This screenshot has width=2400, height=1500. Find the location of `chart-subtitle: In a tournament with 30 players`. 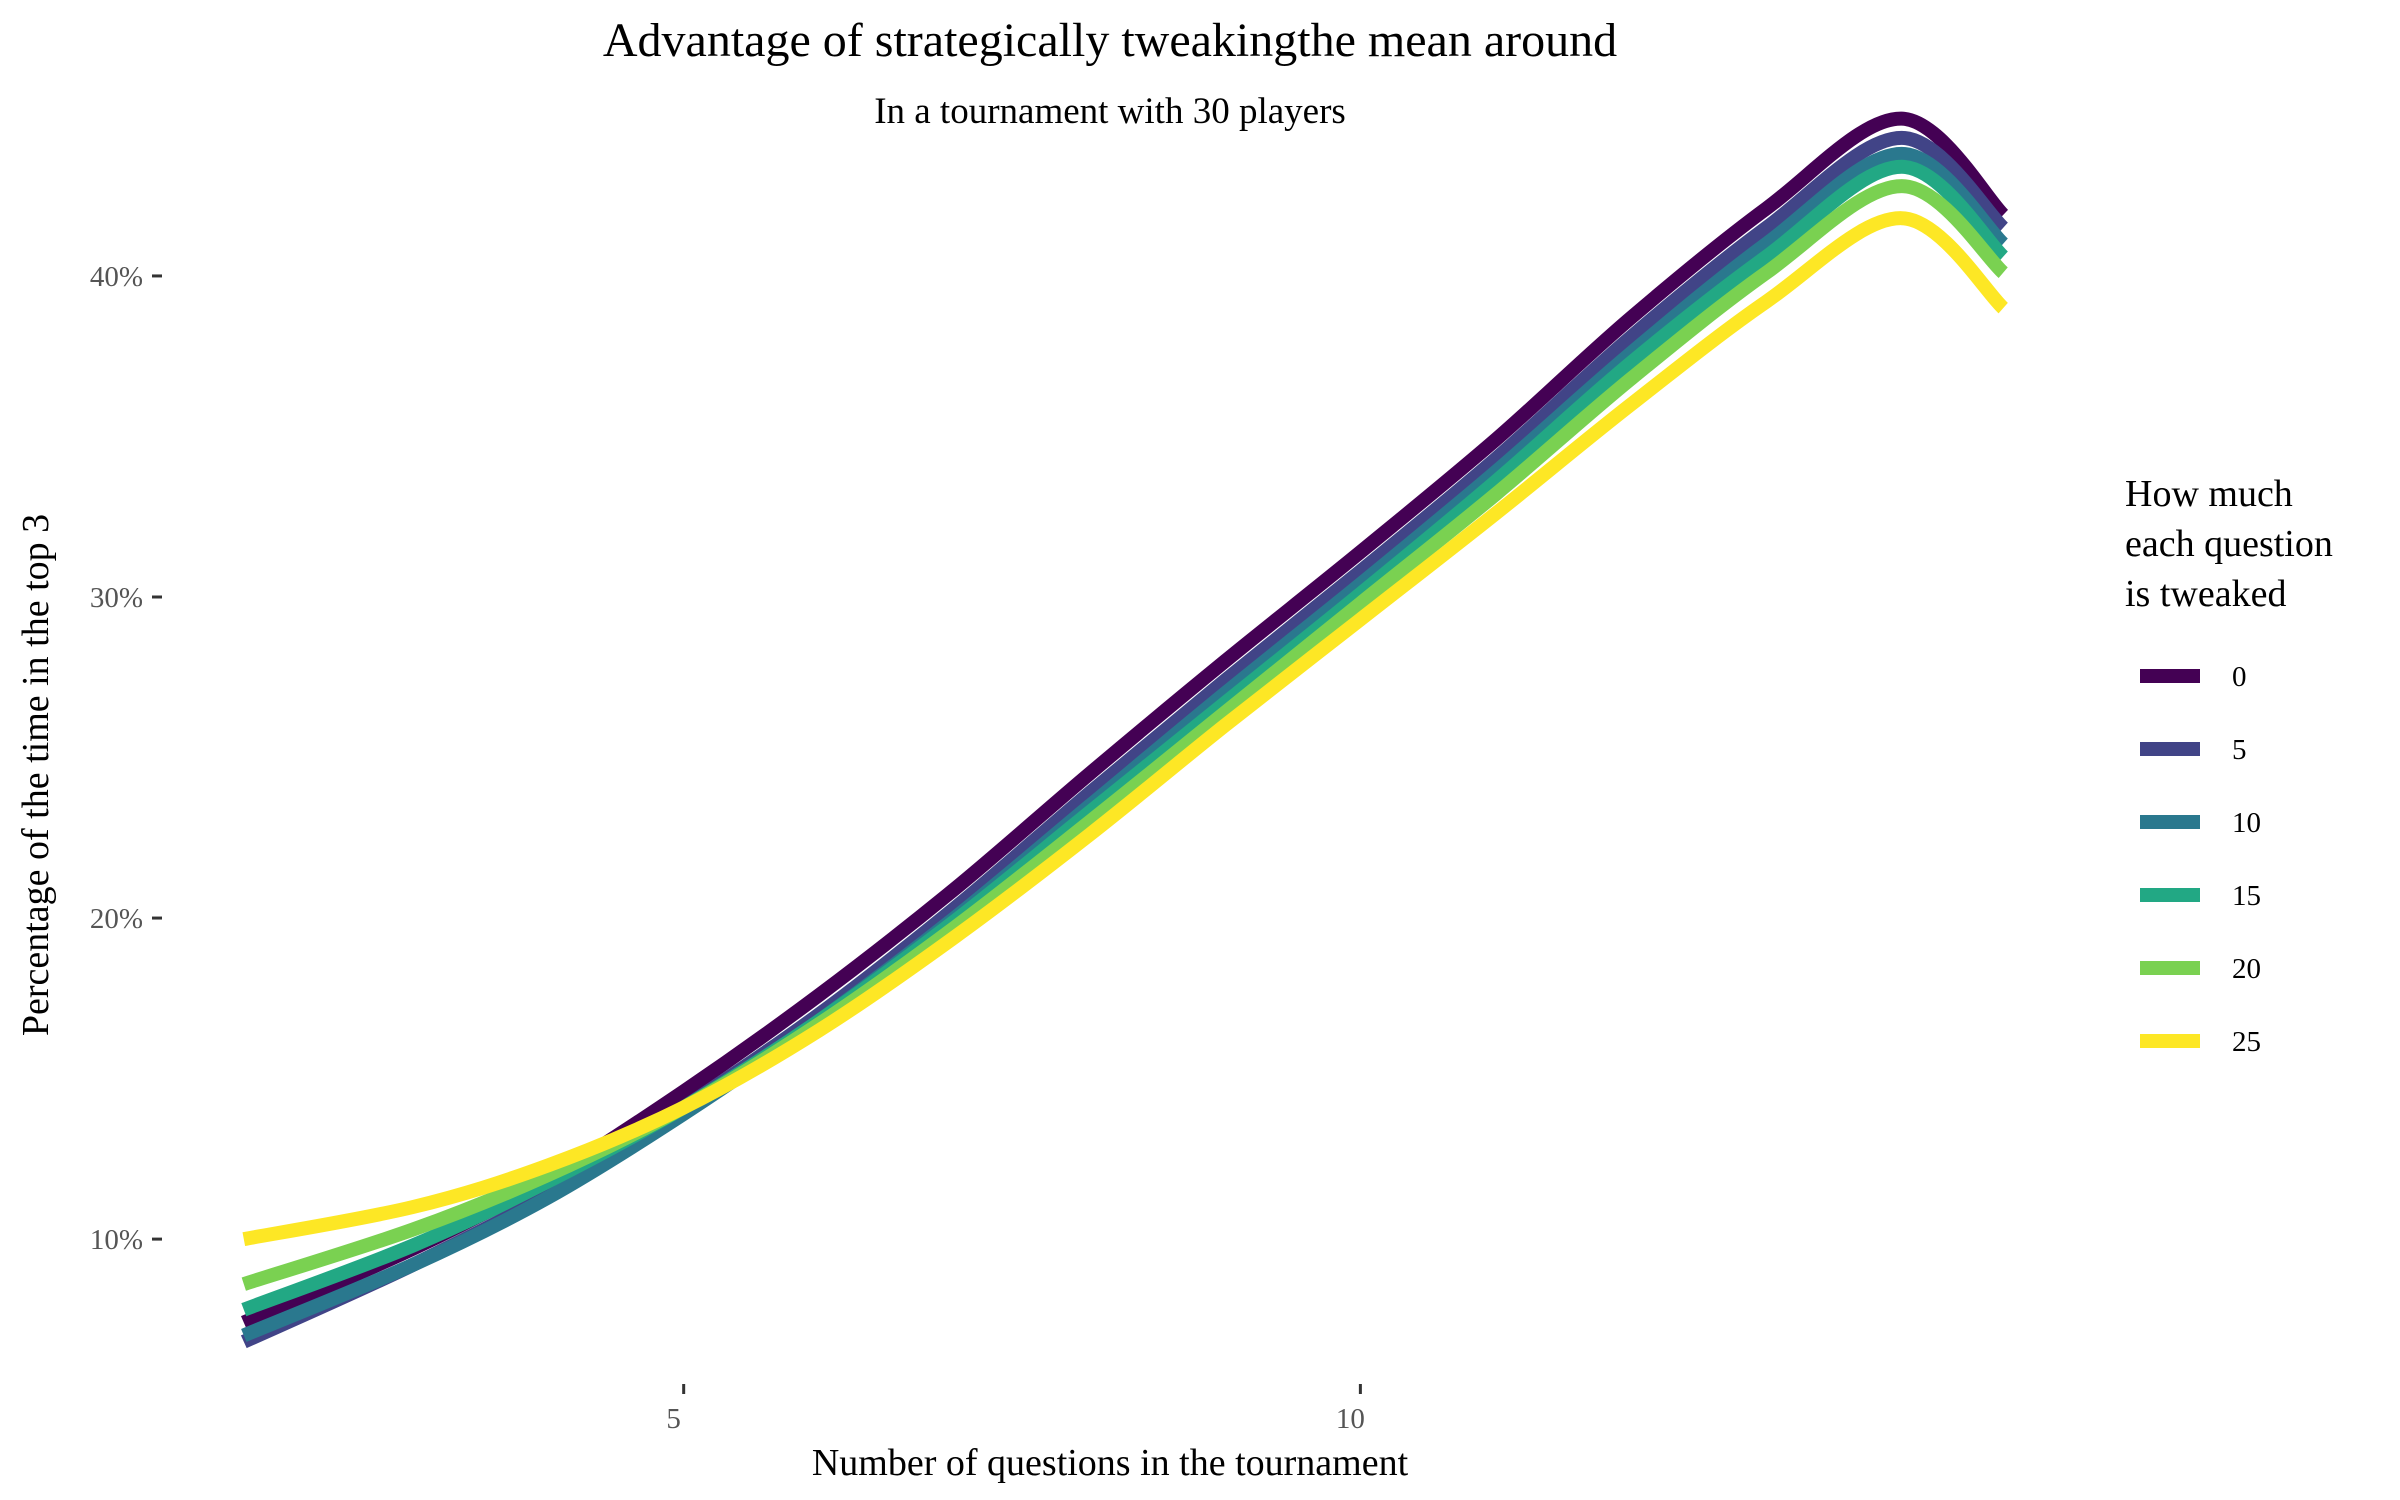

chart-subtitle: In a tournament with 30 players is located at coordinates (1110, 111).